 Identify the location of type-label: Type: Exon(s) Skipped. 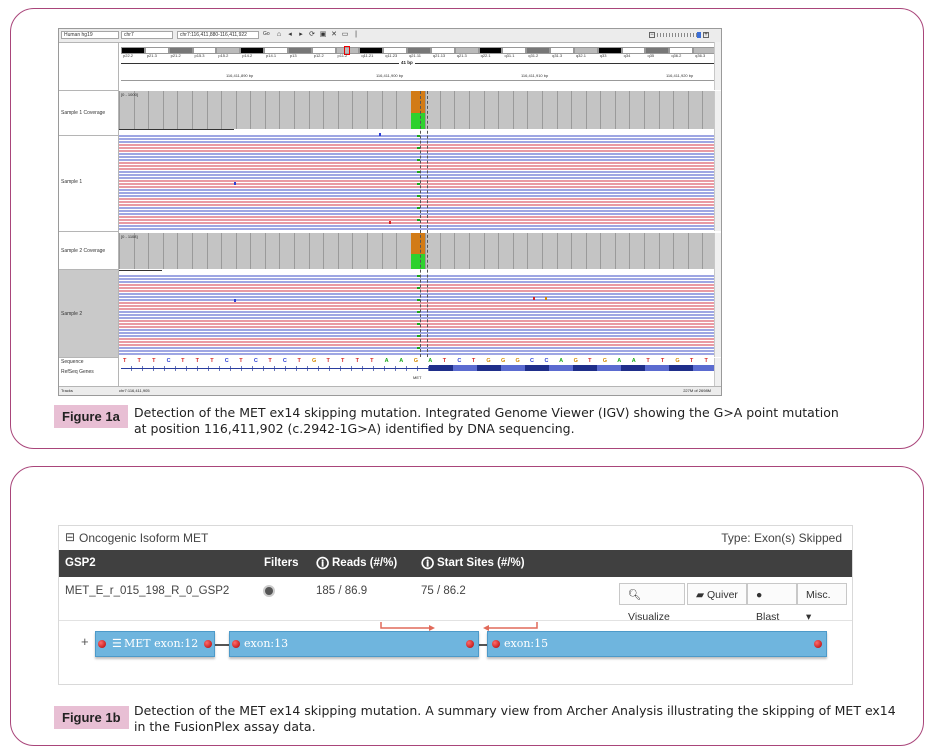
(781, 538).